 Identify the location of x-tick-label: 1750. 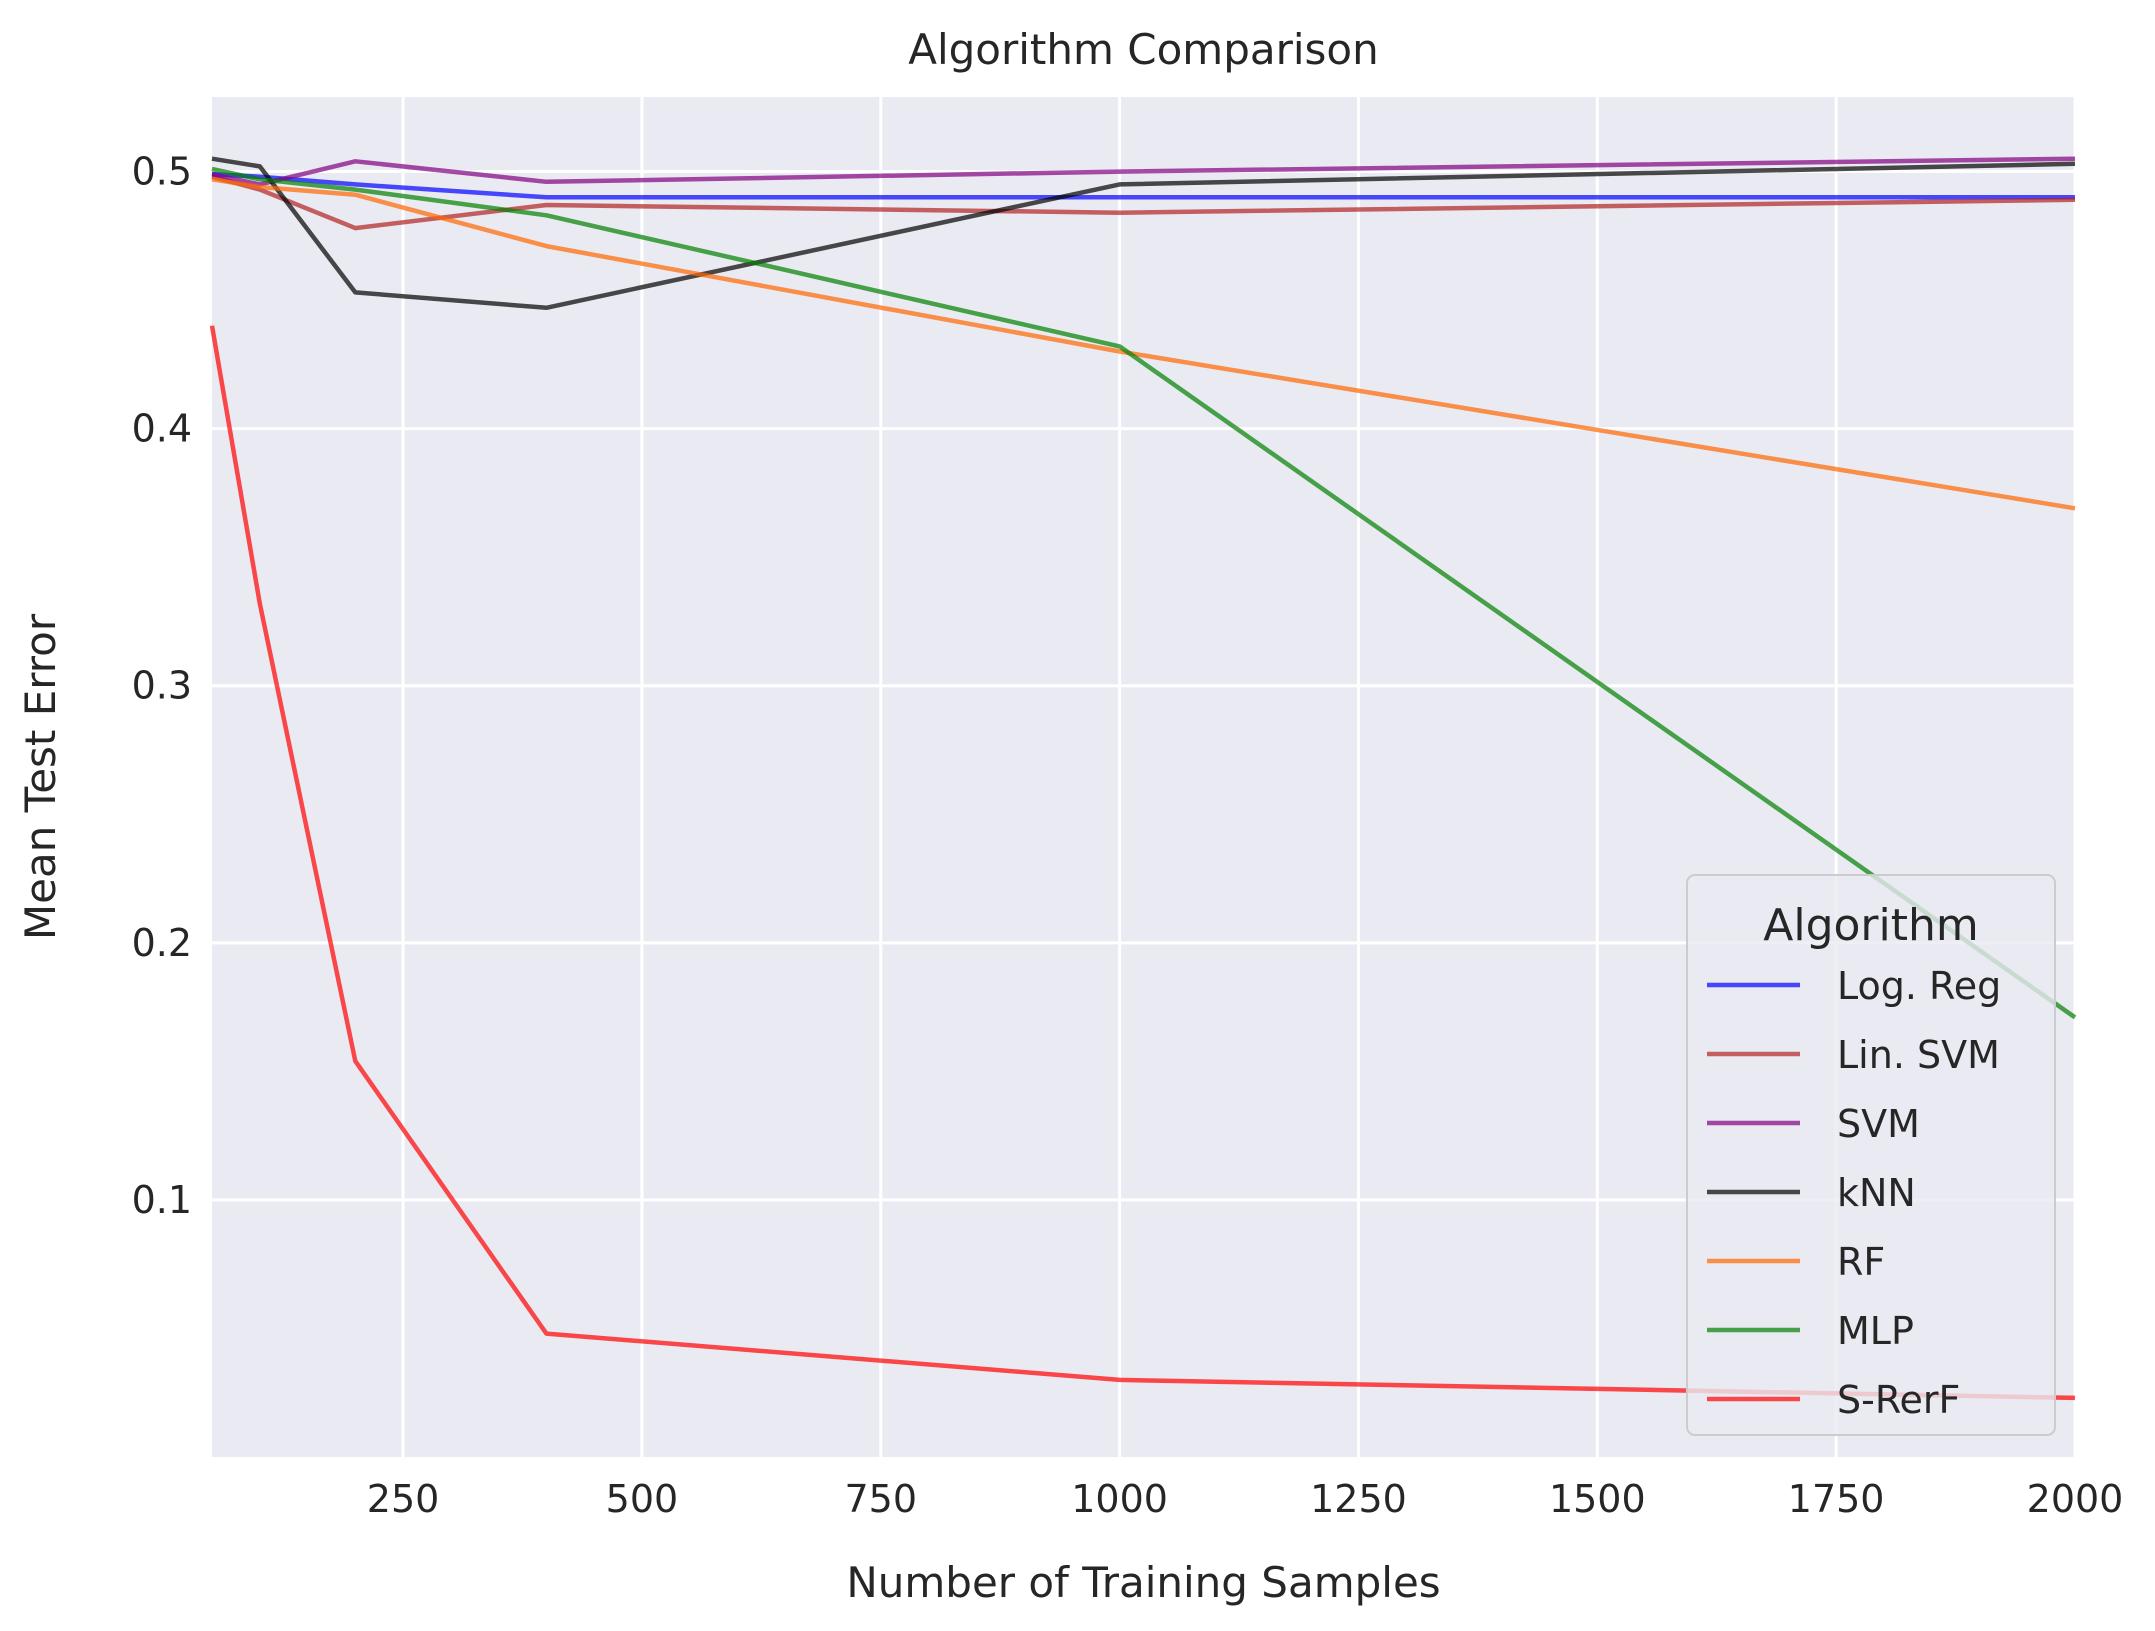
(1836, 1499).